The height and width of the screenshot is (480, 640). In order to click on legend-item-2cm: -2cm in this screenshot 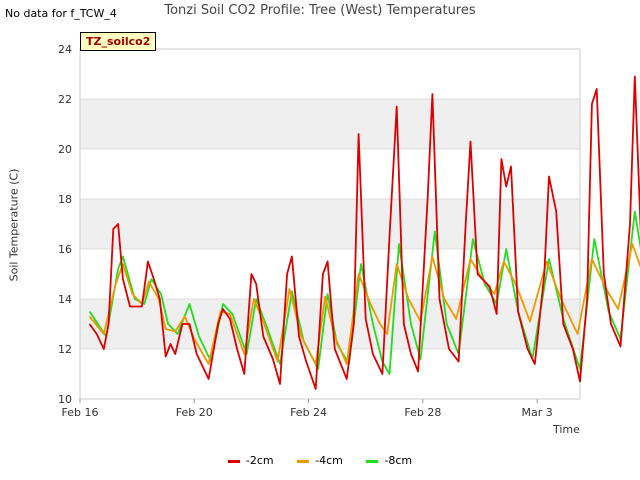, I will do `click(250, 460)`.